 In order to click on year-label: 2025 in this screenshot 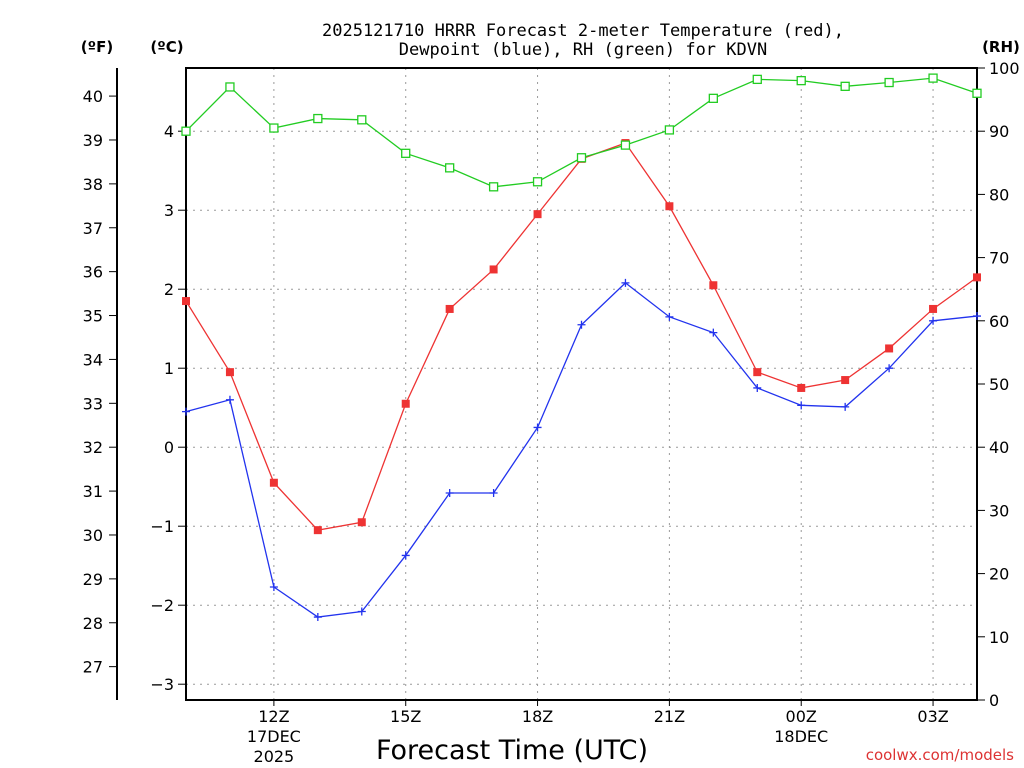, I will do `click(274, 756)`.